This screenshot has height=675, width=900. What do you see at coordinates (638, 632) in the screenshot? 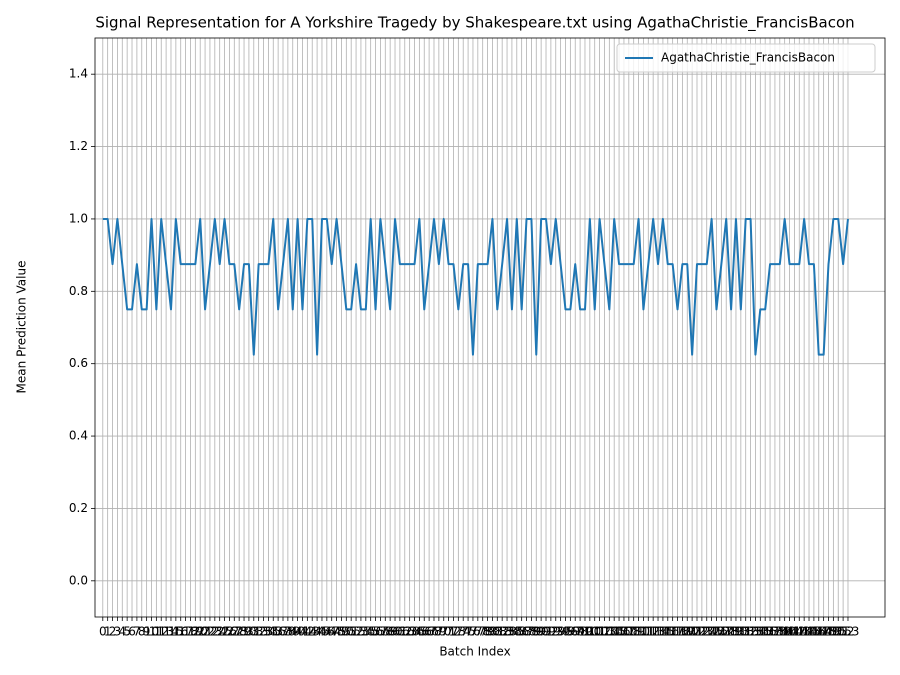
I see `x-tick-label: 110` at bounding box center [638, 632].